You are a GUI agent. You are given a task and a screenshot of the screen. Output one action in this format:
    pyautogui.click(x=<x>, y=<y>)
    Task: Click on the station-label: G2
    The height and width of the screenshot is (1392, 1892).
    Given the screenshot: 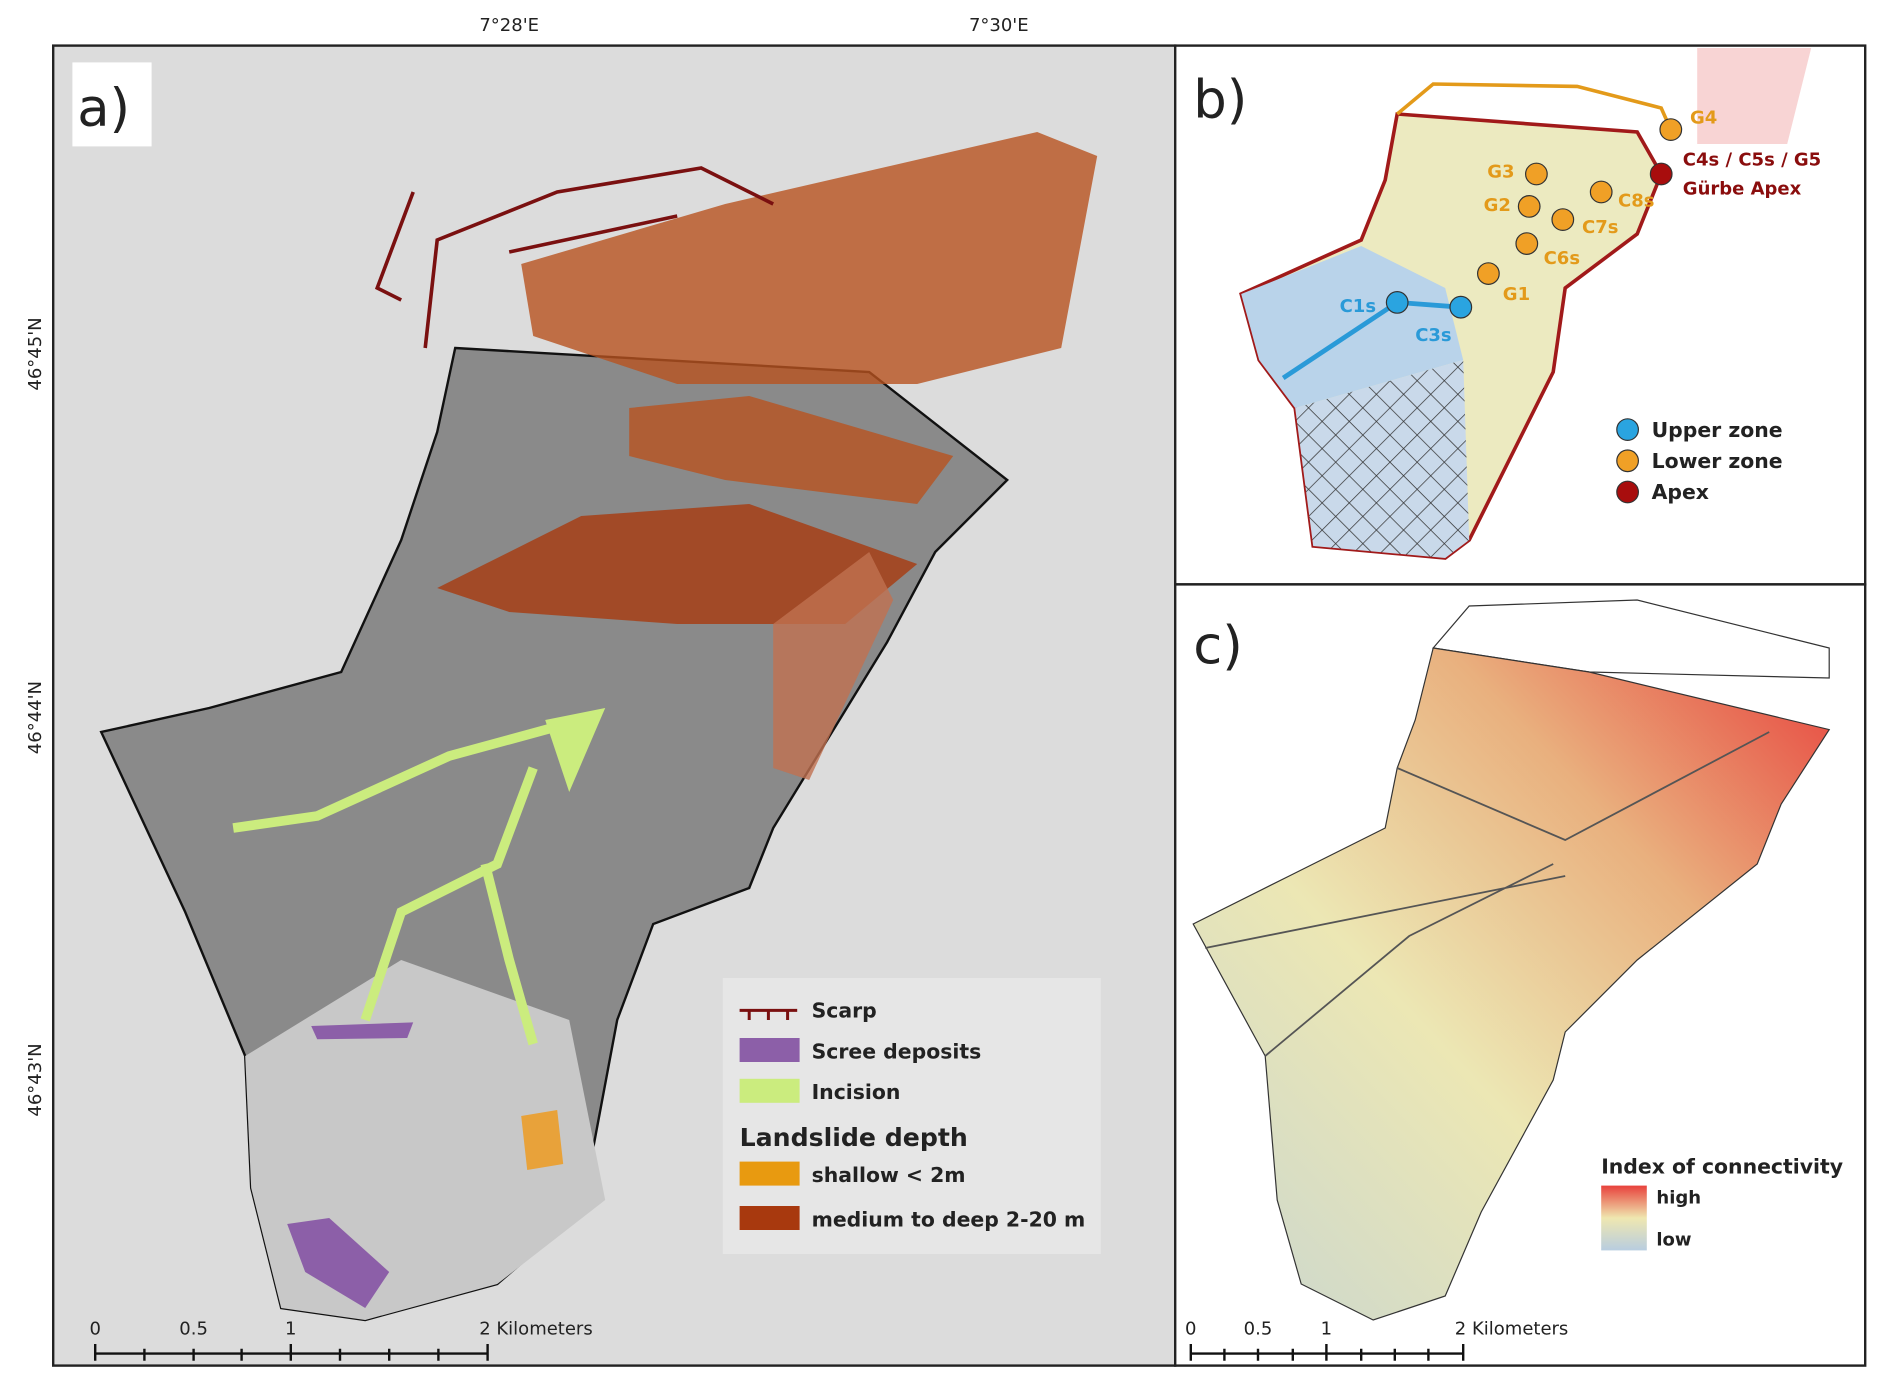 What is the action you would take?
    pyautogui.click(x=1497, y=205)
    